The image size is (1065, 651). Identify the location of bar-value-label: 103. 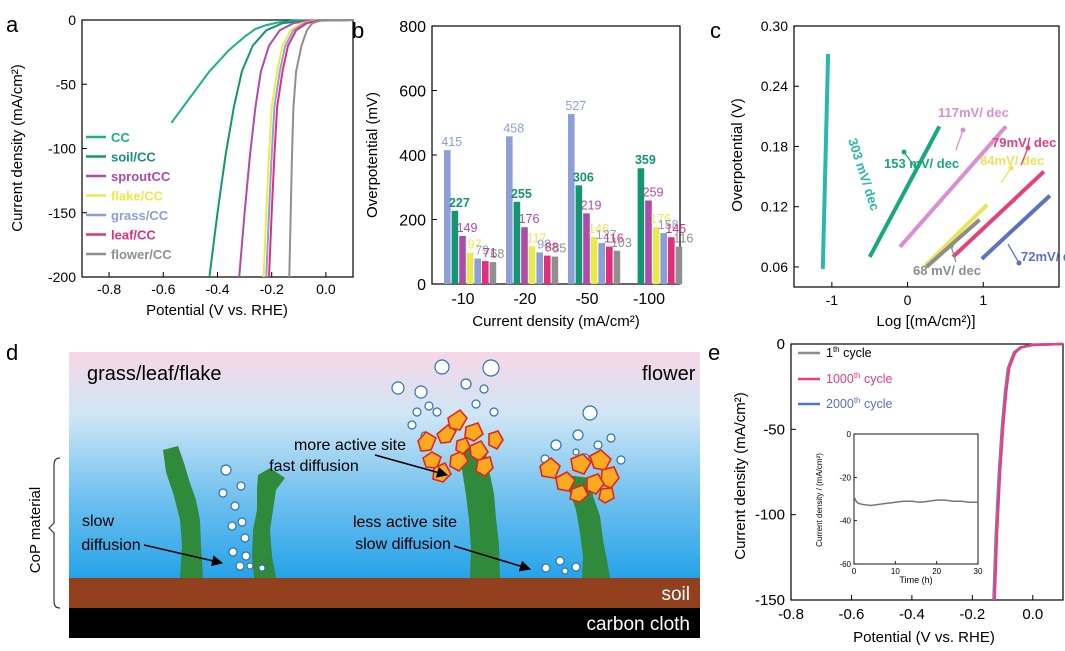
(621, 243).